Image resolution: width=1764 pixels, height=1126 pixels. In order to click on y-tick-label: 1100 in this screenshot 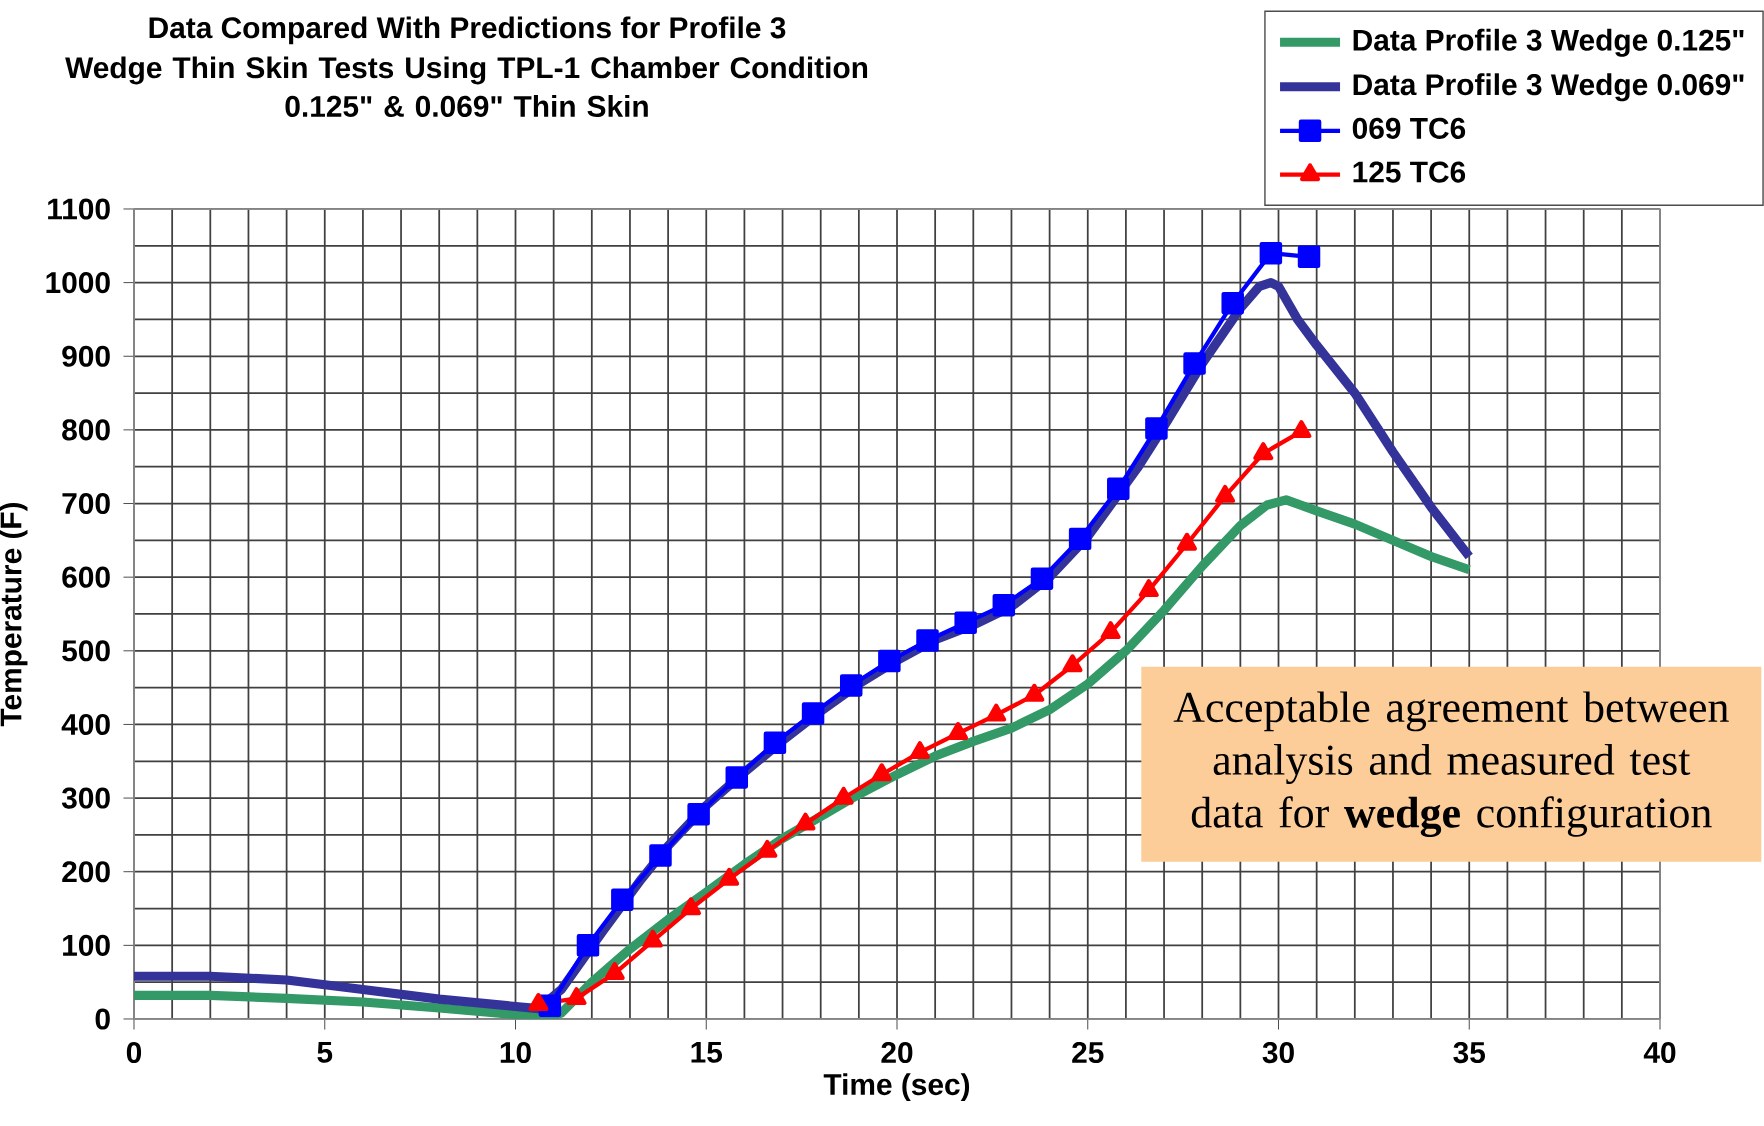, I will do `click(79, 209)`.